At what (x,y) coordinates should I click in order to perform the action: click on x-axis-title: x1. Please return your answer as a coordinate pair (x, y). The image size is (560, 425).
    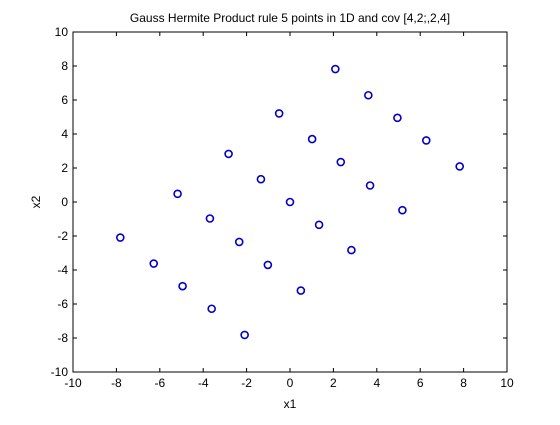
    Looking at the image, I should click on (290, 404).